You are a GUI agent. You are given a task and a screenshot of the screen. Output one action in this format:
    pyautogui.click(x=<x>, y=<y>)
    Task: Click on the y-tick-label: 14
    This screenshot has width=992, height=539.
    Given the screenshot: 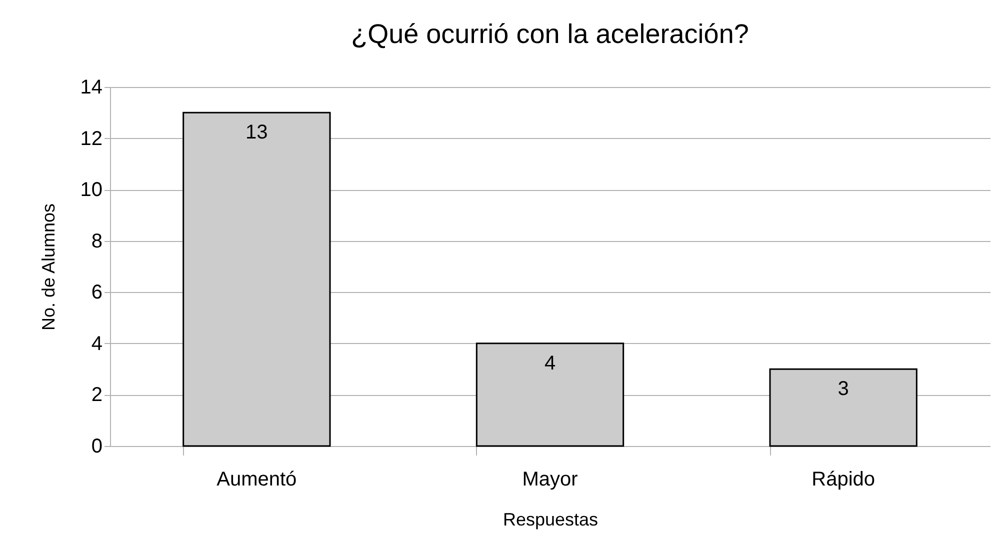 What is the action you would take?
    pyautogui.click(x=91, y=87)
    